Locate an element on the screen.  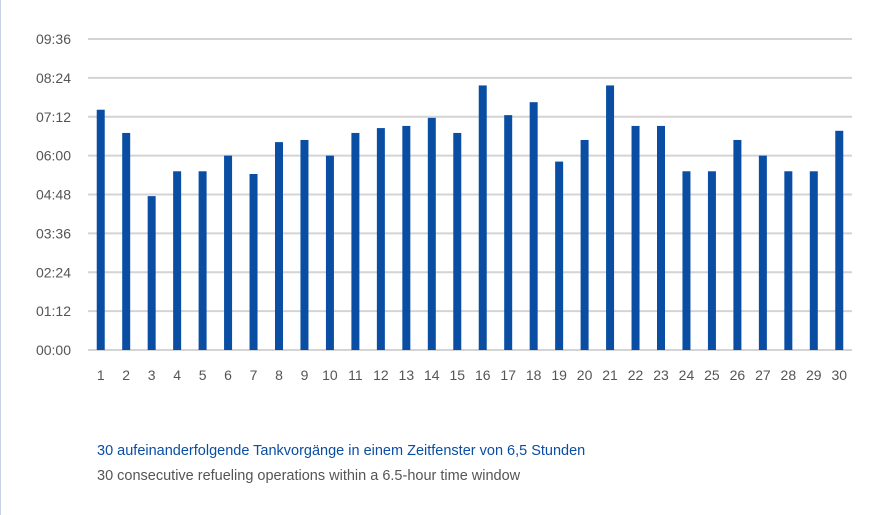
y-tick-label: 09:36 is located at coordinates (53, 39).